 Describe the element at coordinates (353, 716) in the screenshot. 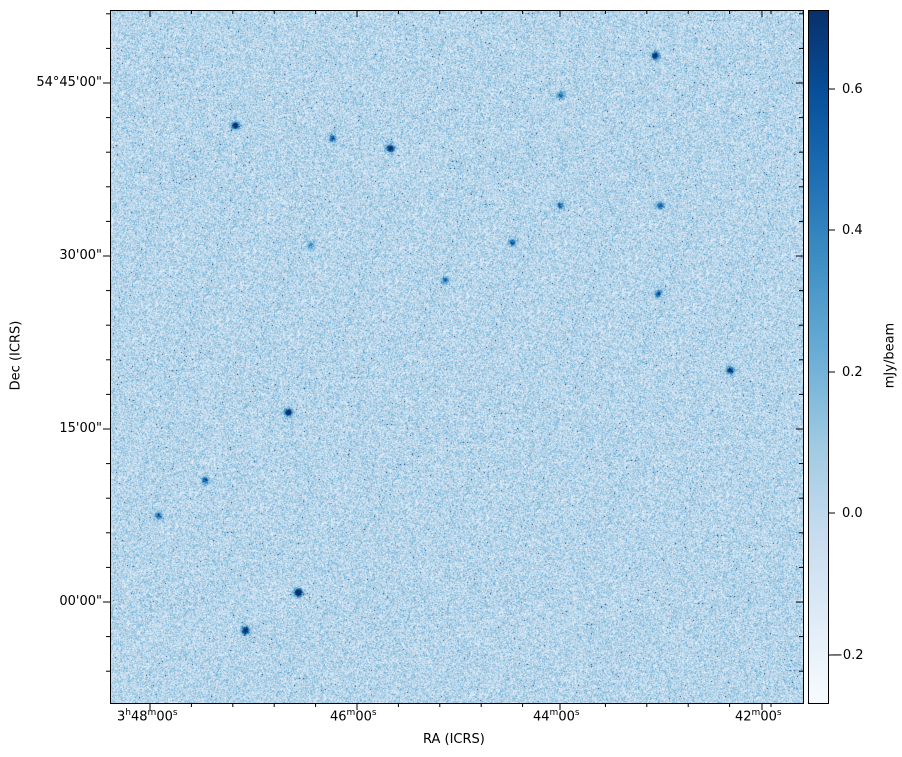

I see `x-tick-label-1: 46m00s` at that location.